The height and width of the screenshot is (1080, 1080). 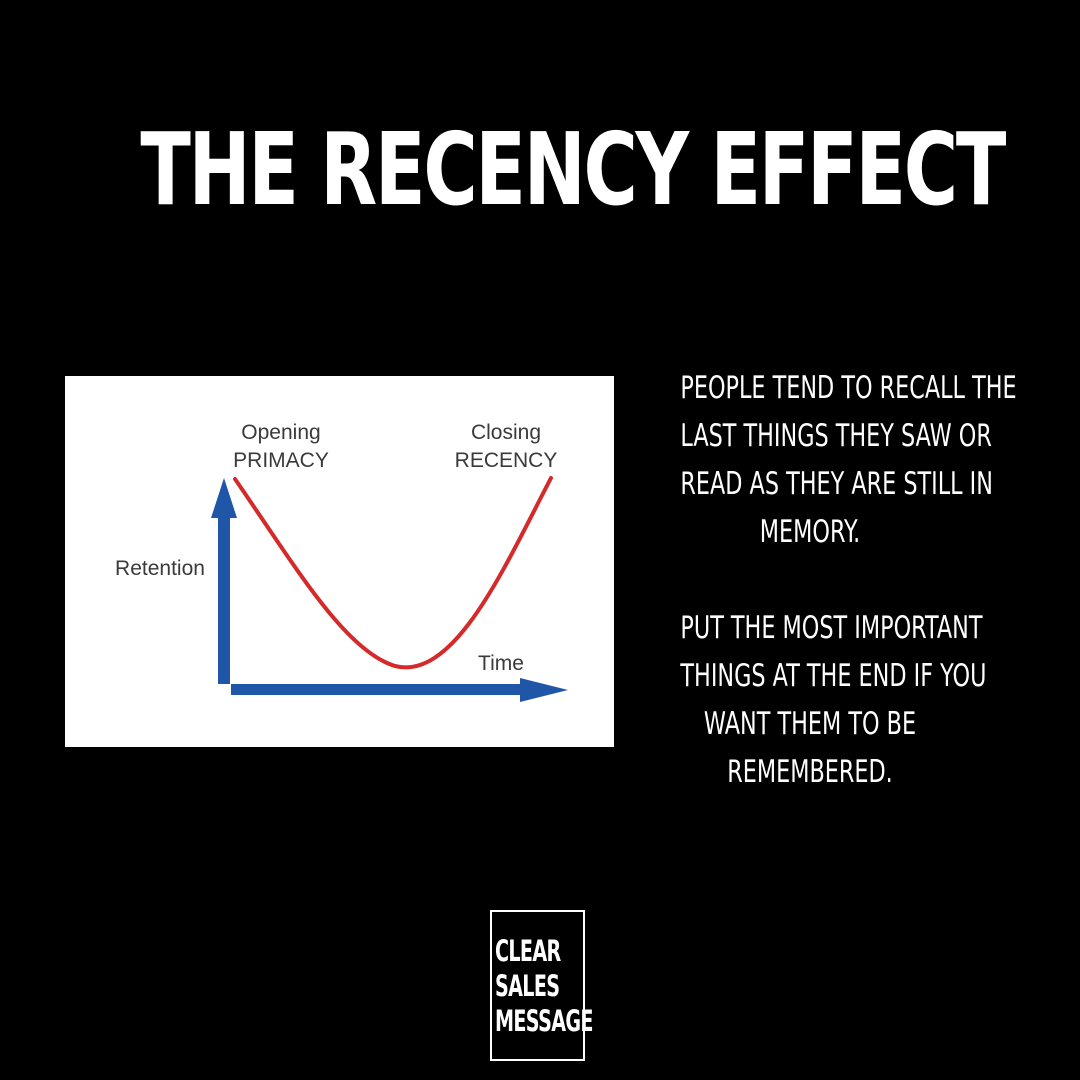 What do you see at coordinates (528, 951) in the screenshot?
I see `logo-line: CLEAR` at bounding box center [528, 951].